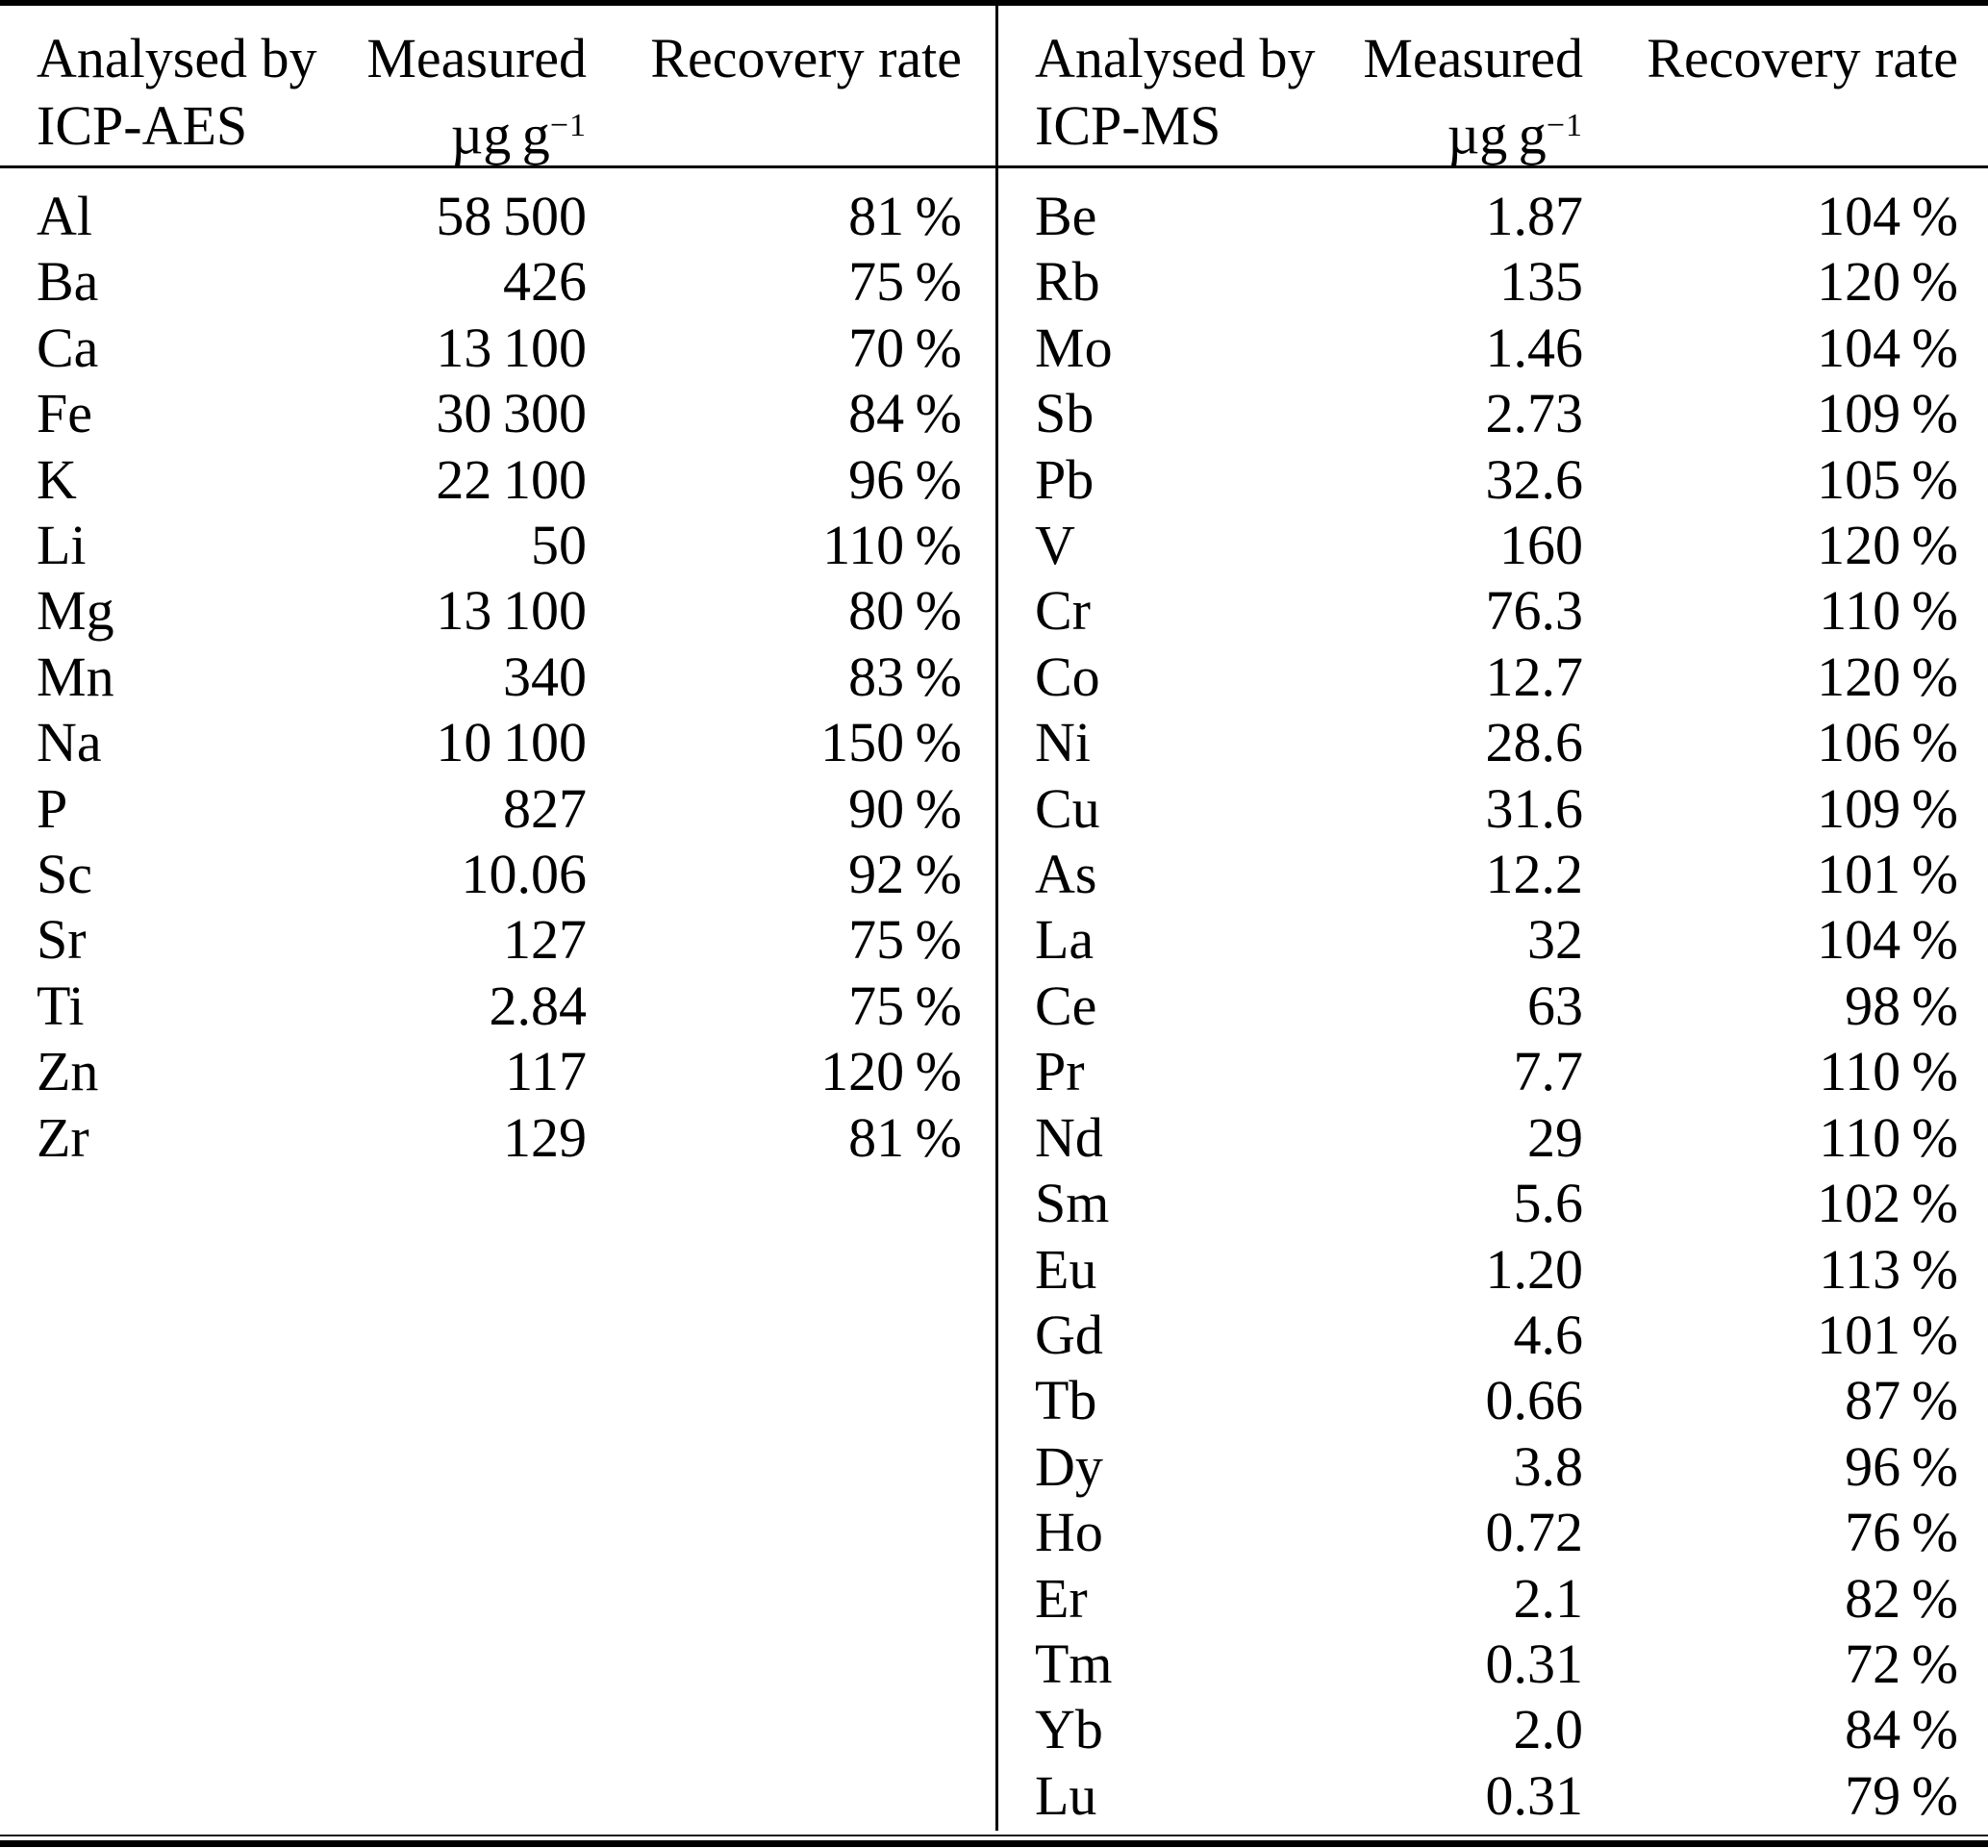  Describe the element at coordinates (1534, 216) in the screenshot. I see `measured-value: 1.87` at that location.